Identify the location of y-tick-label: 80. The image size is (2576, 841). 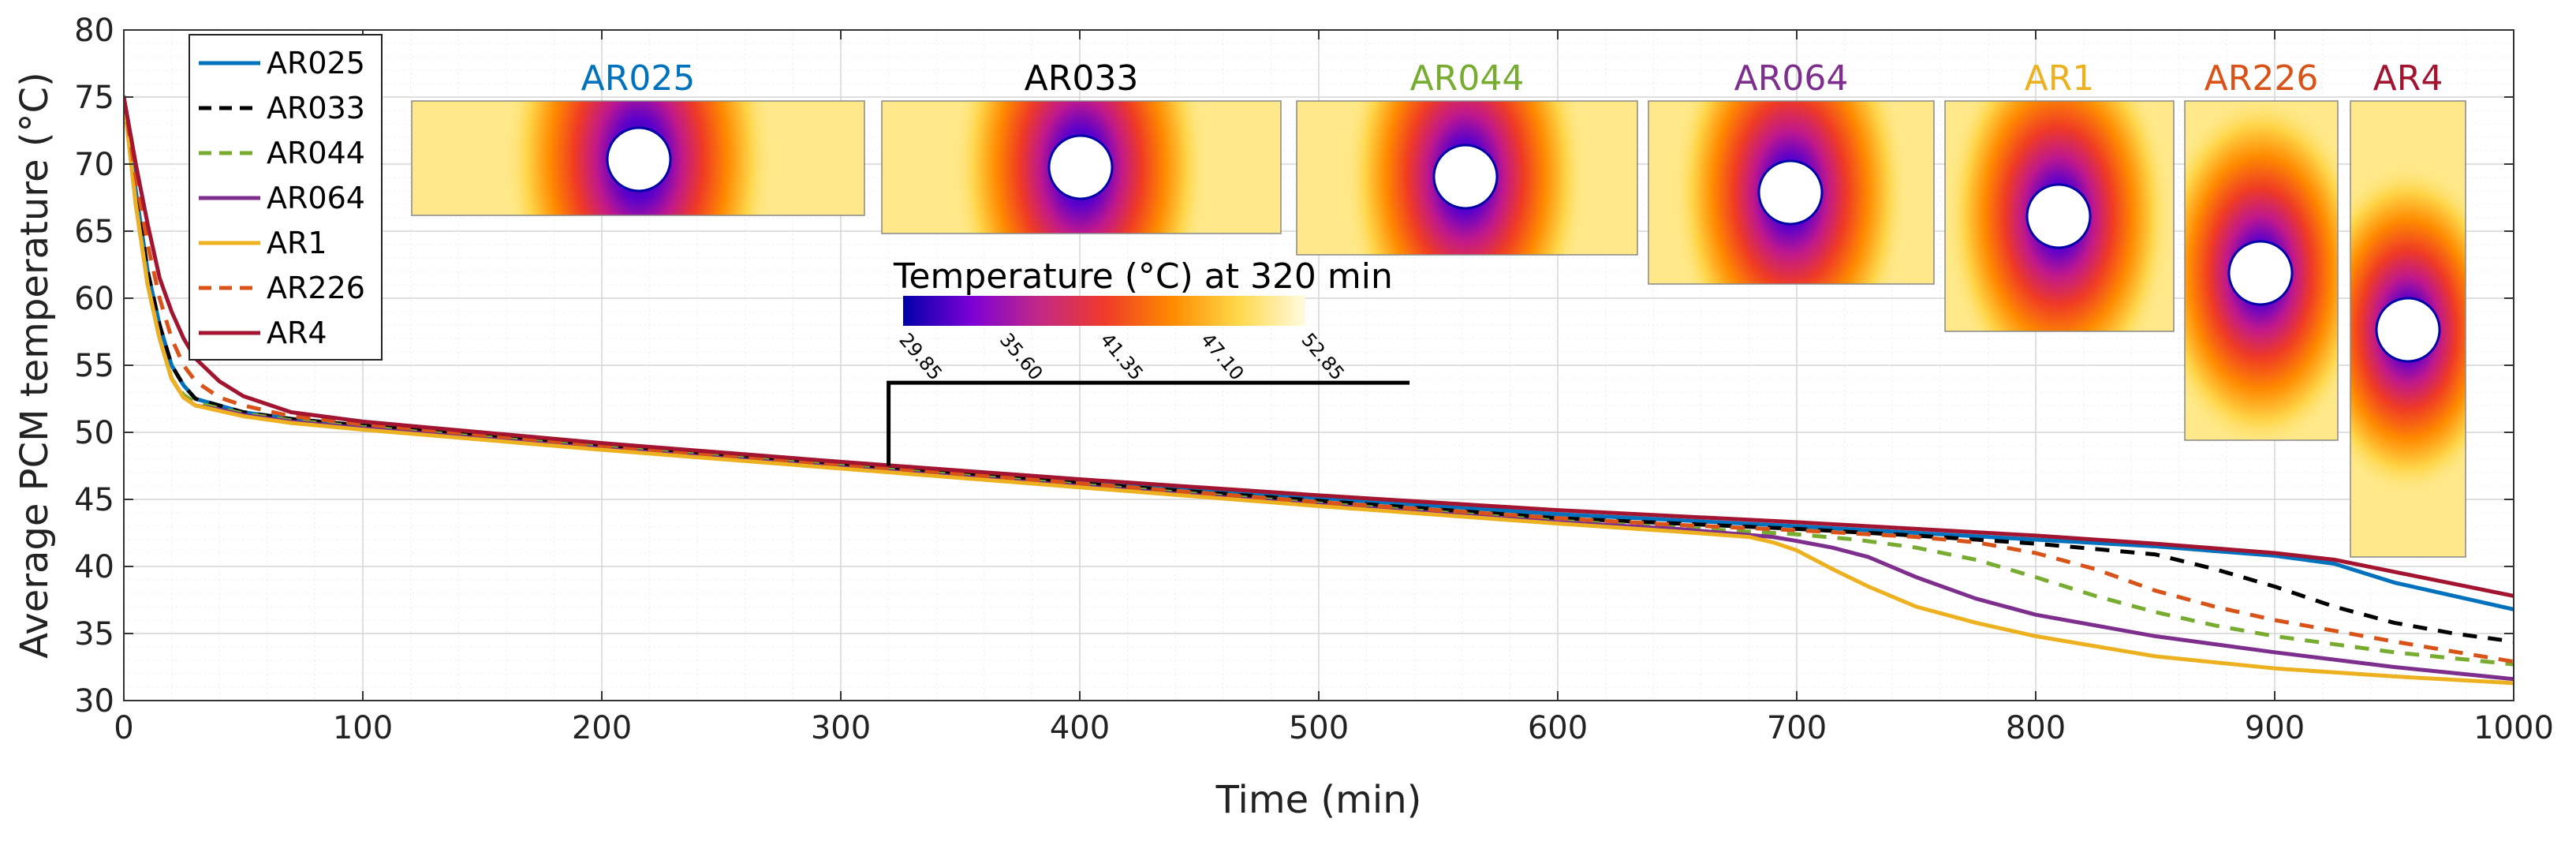
(94, 31).